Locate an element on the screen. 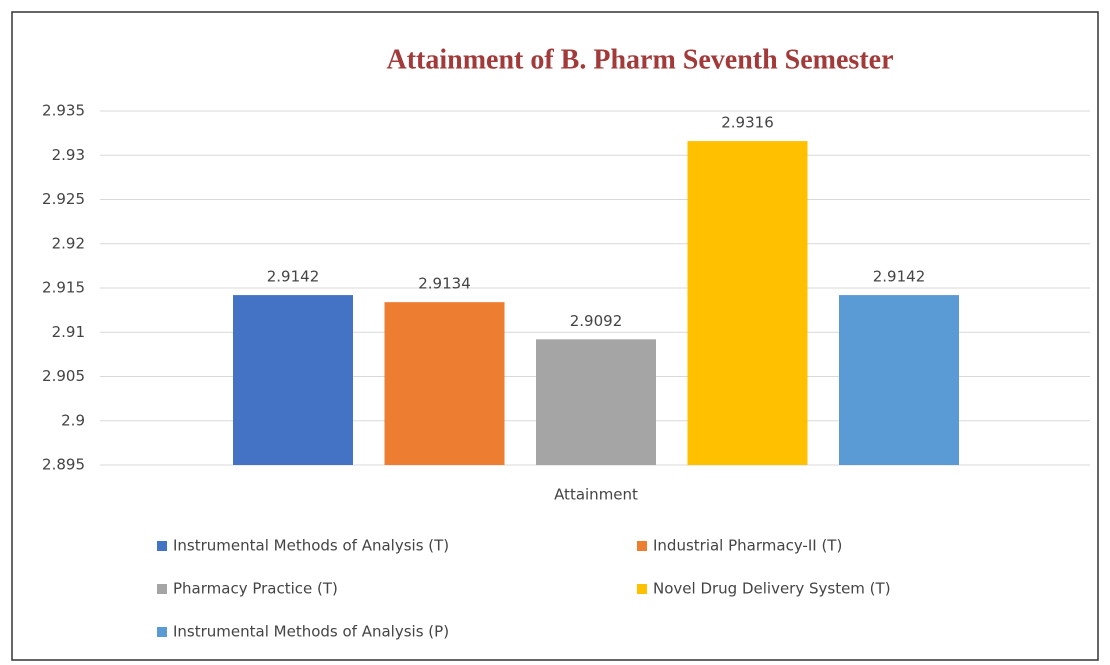 The width and height of the screenshot is (1110, 665). y-tick-label: 2.935 is located at coordinates (63, 111).